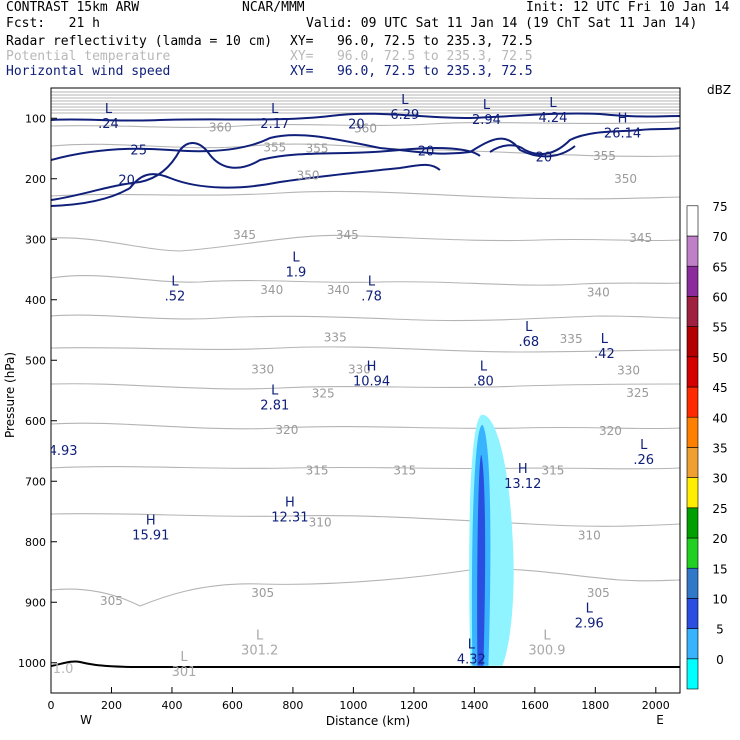 This screenshot has width=740, height=740. What do you see at coordinates (411, 56) in the screenshot?
I see `field-theta-xy: XY= 96.0, 72.5 to 235.3, 72.5` at bounding box center [411, 56].